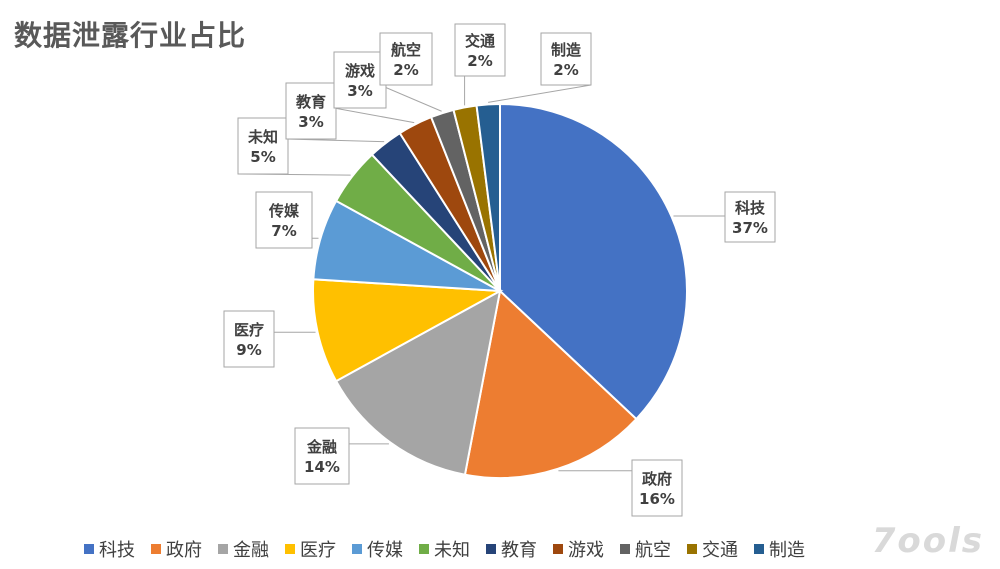 The image size is (1000, 569). Describe the element at coordinates (566, 50) in the screenshot. I see `data-label-category: 制造` at that location.